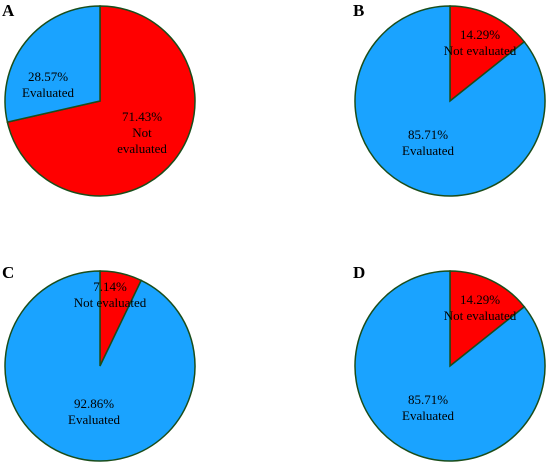 The image size is (550, 471). Describe the element at coordinates (359, 272) in the screenshot. I see `panel-letter-d: D` at that location.